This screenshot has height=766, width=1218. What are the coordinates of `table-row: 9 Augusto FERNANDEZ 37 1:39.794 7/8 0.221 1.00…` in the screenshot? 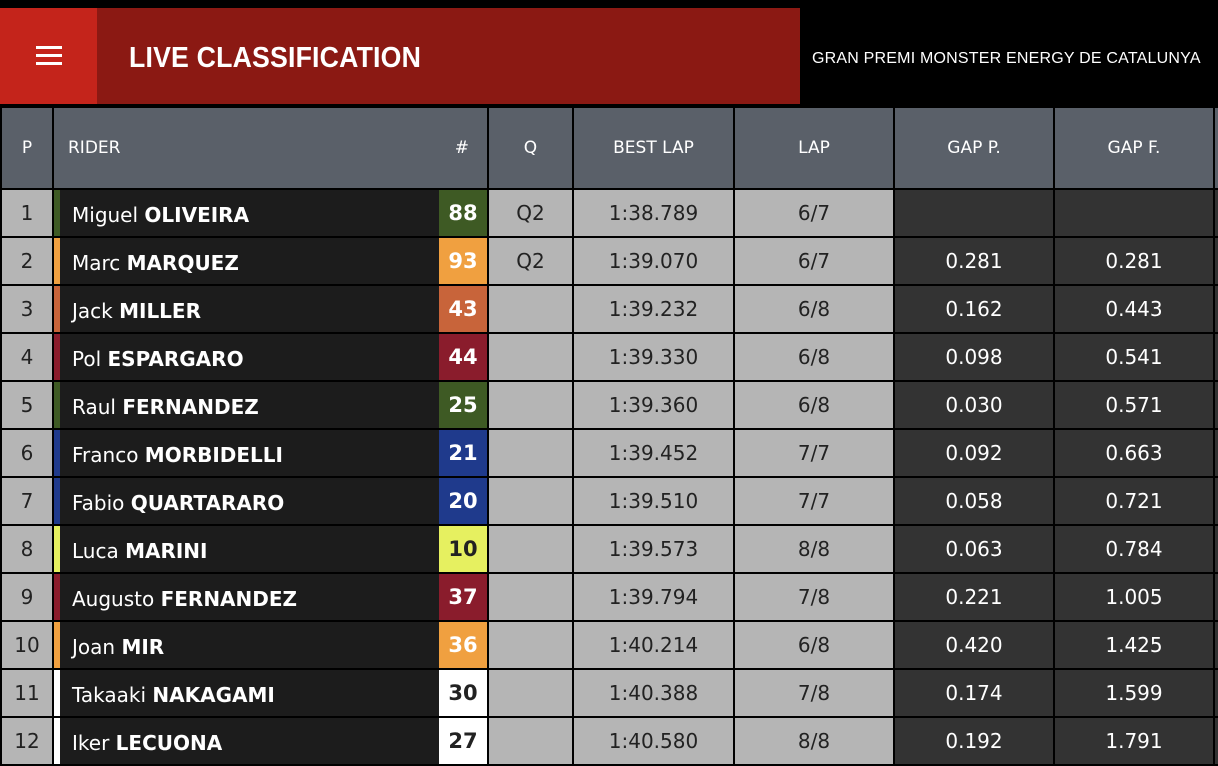 It's located at (609, 597).